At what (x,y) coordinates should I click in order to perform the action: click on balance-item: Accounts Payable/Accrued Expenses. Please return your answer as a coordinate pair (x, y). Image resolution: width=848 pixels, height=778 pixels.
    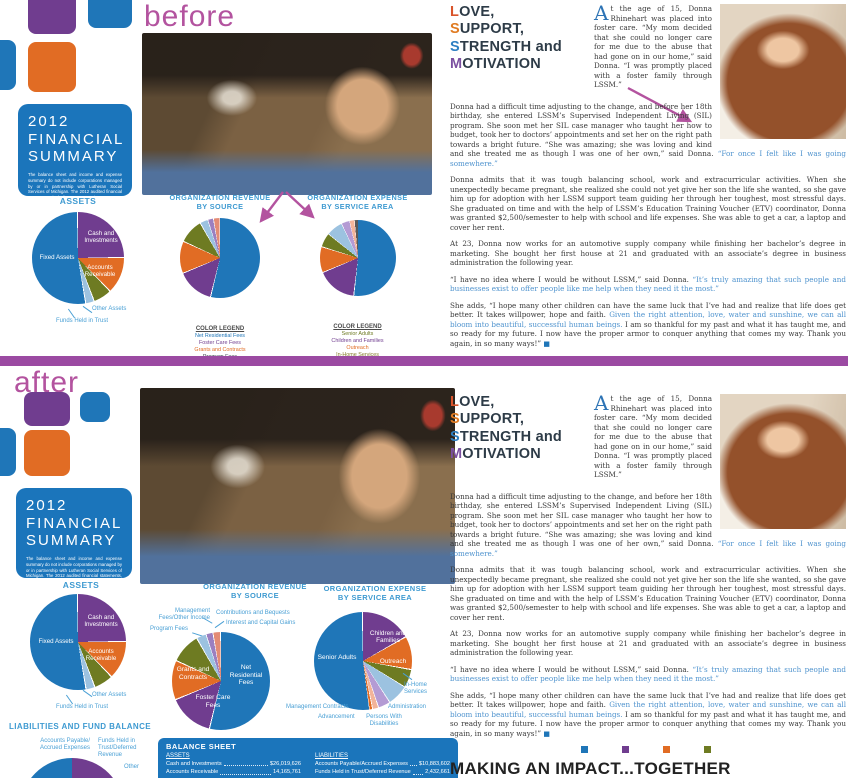
    Looking at the image, I should click on (361, 764).